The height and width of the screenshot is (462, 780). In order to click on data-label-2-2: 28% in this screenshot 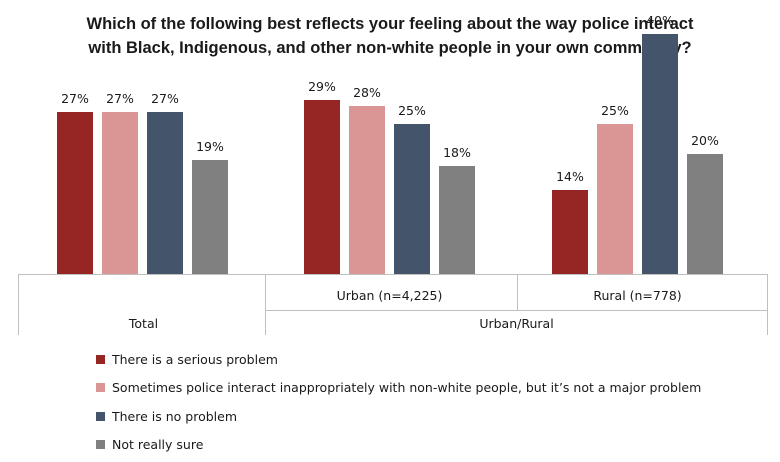, I will do `click(367, 92)`.